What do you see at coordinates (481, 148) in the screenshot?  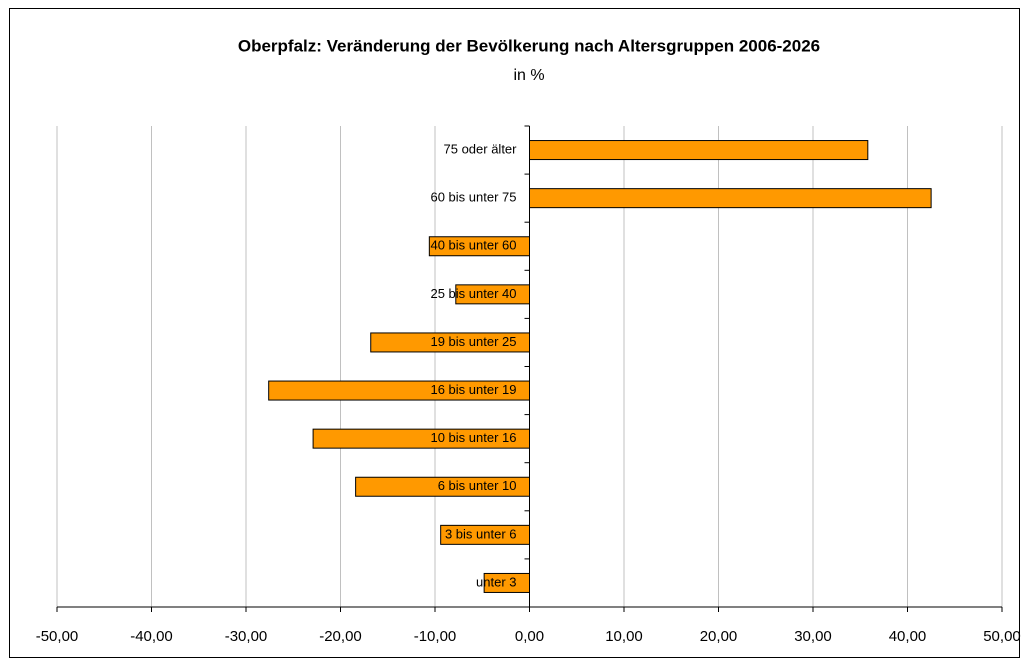 I see `y-tick-label: 75 oder älter` at bounding box center [481, 148].